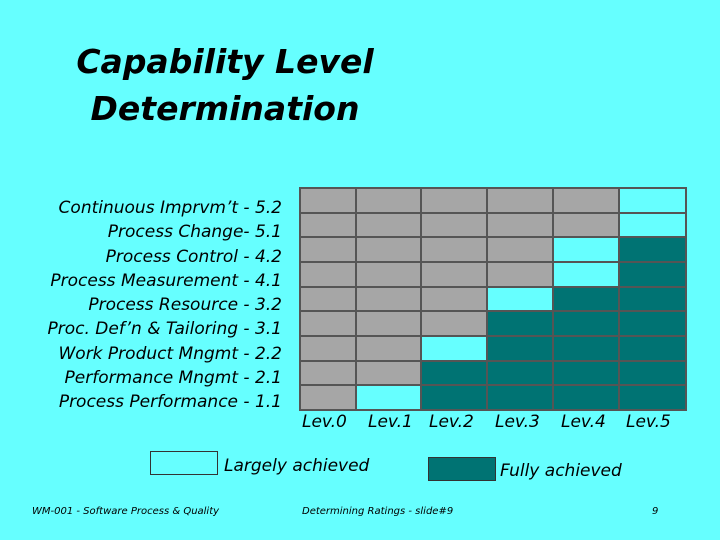 The image size is (720, 540). I want to click on legend-swatch-largely, so click(184, 463).